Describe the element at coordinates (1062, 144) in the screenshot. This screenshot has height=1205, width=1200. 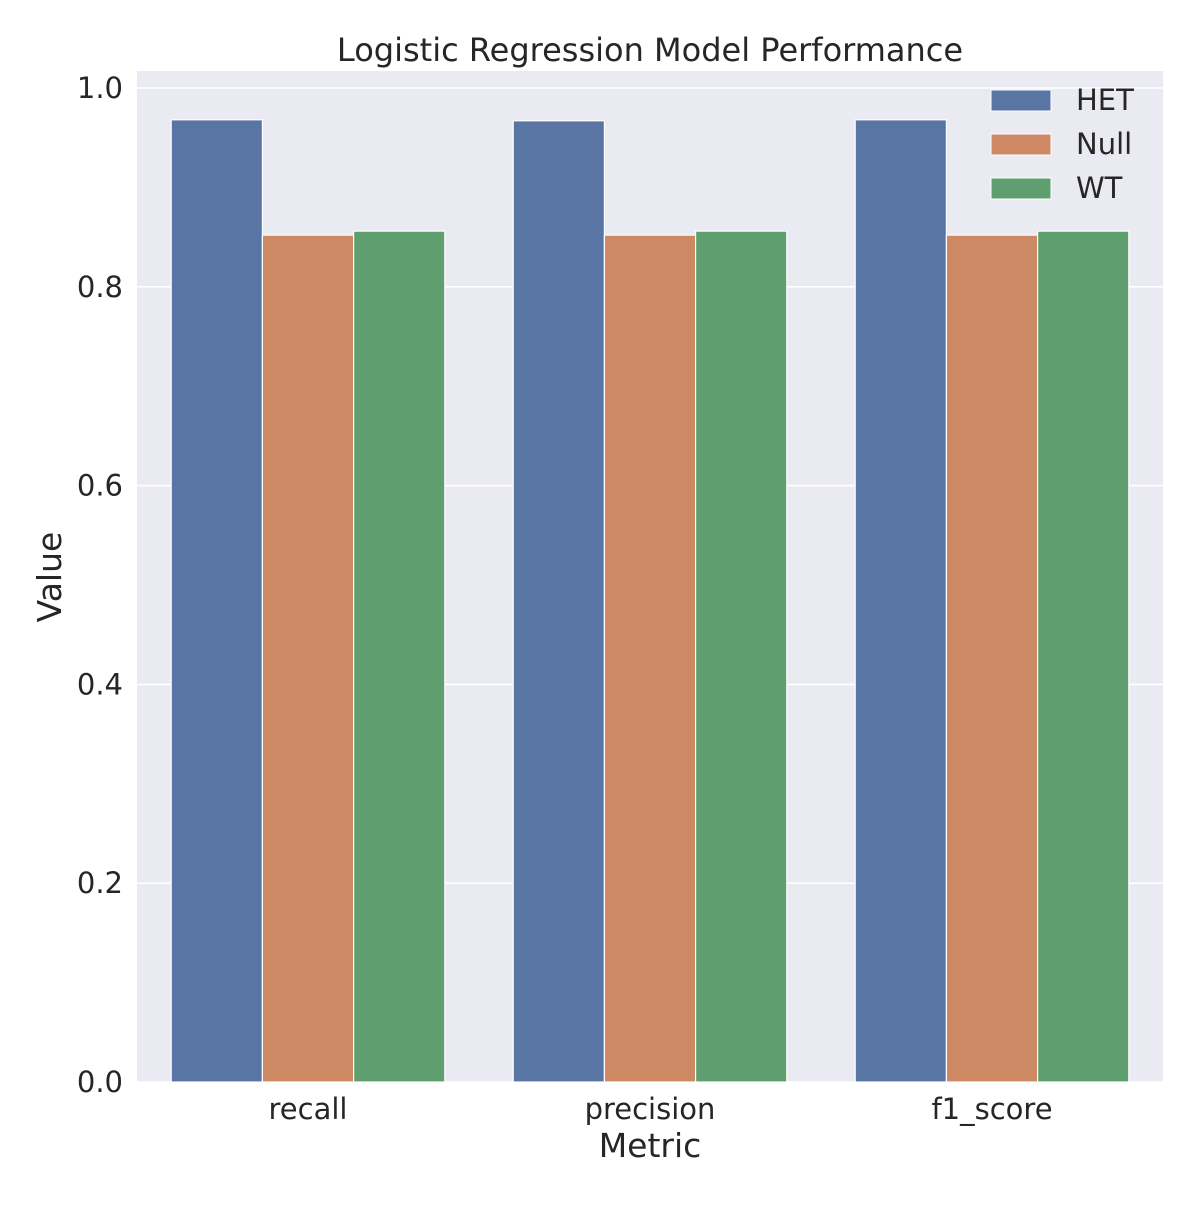
I see `legend: HET Null WT` at that location.